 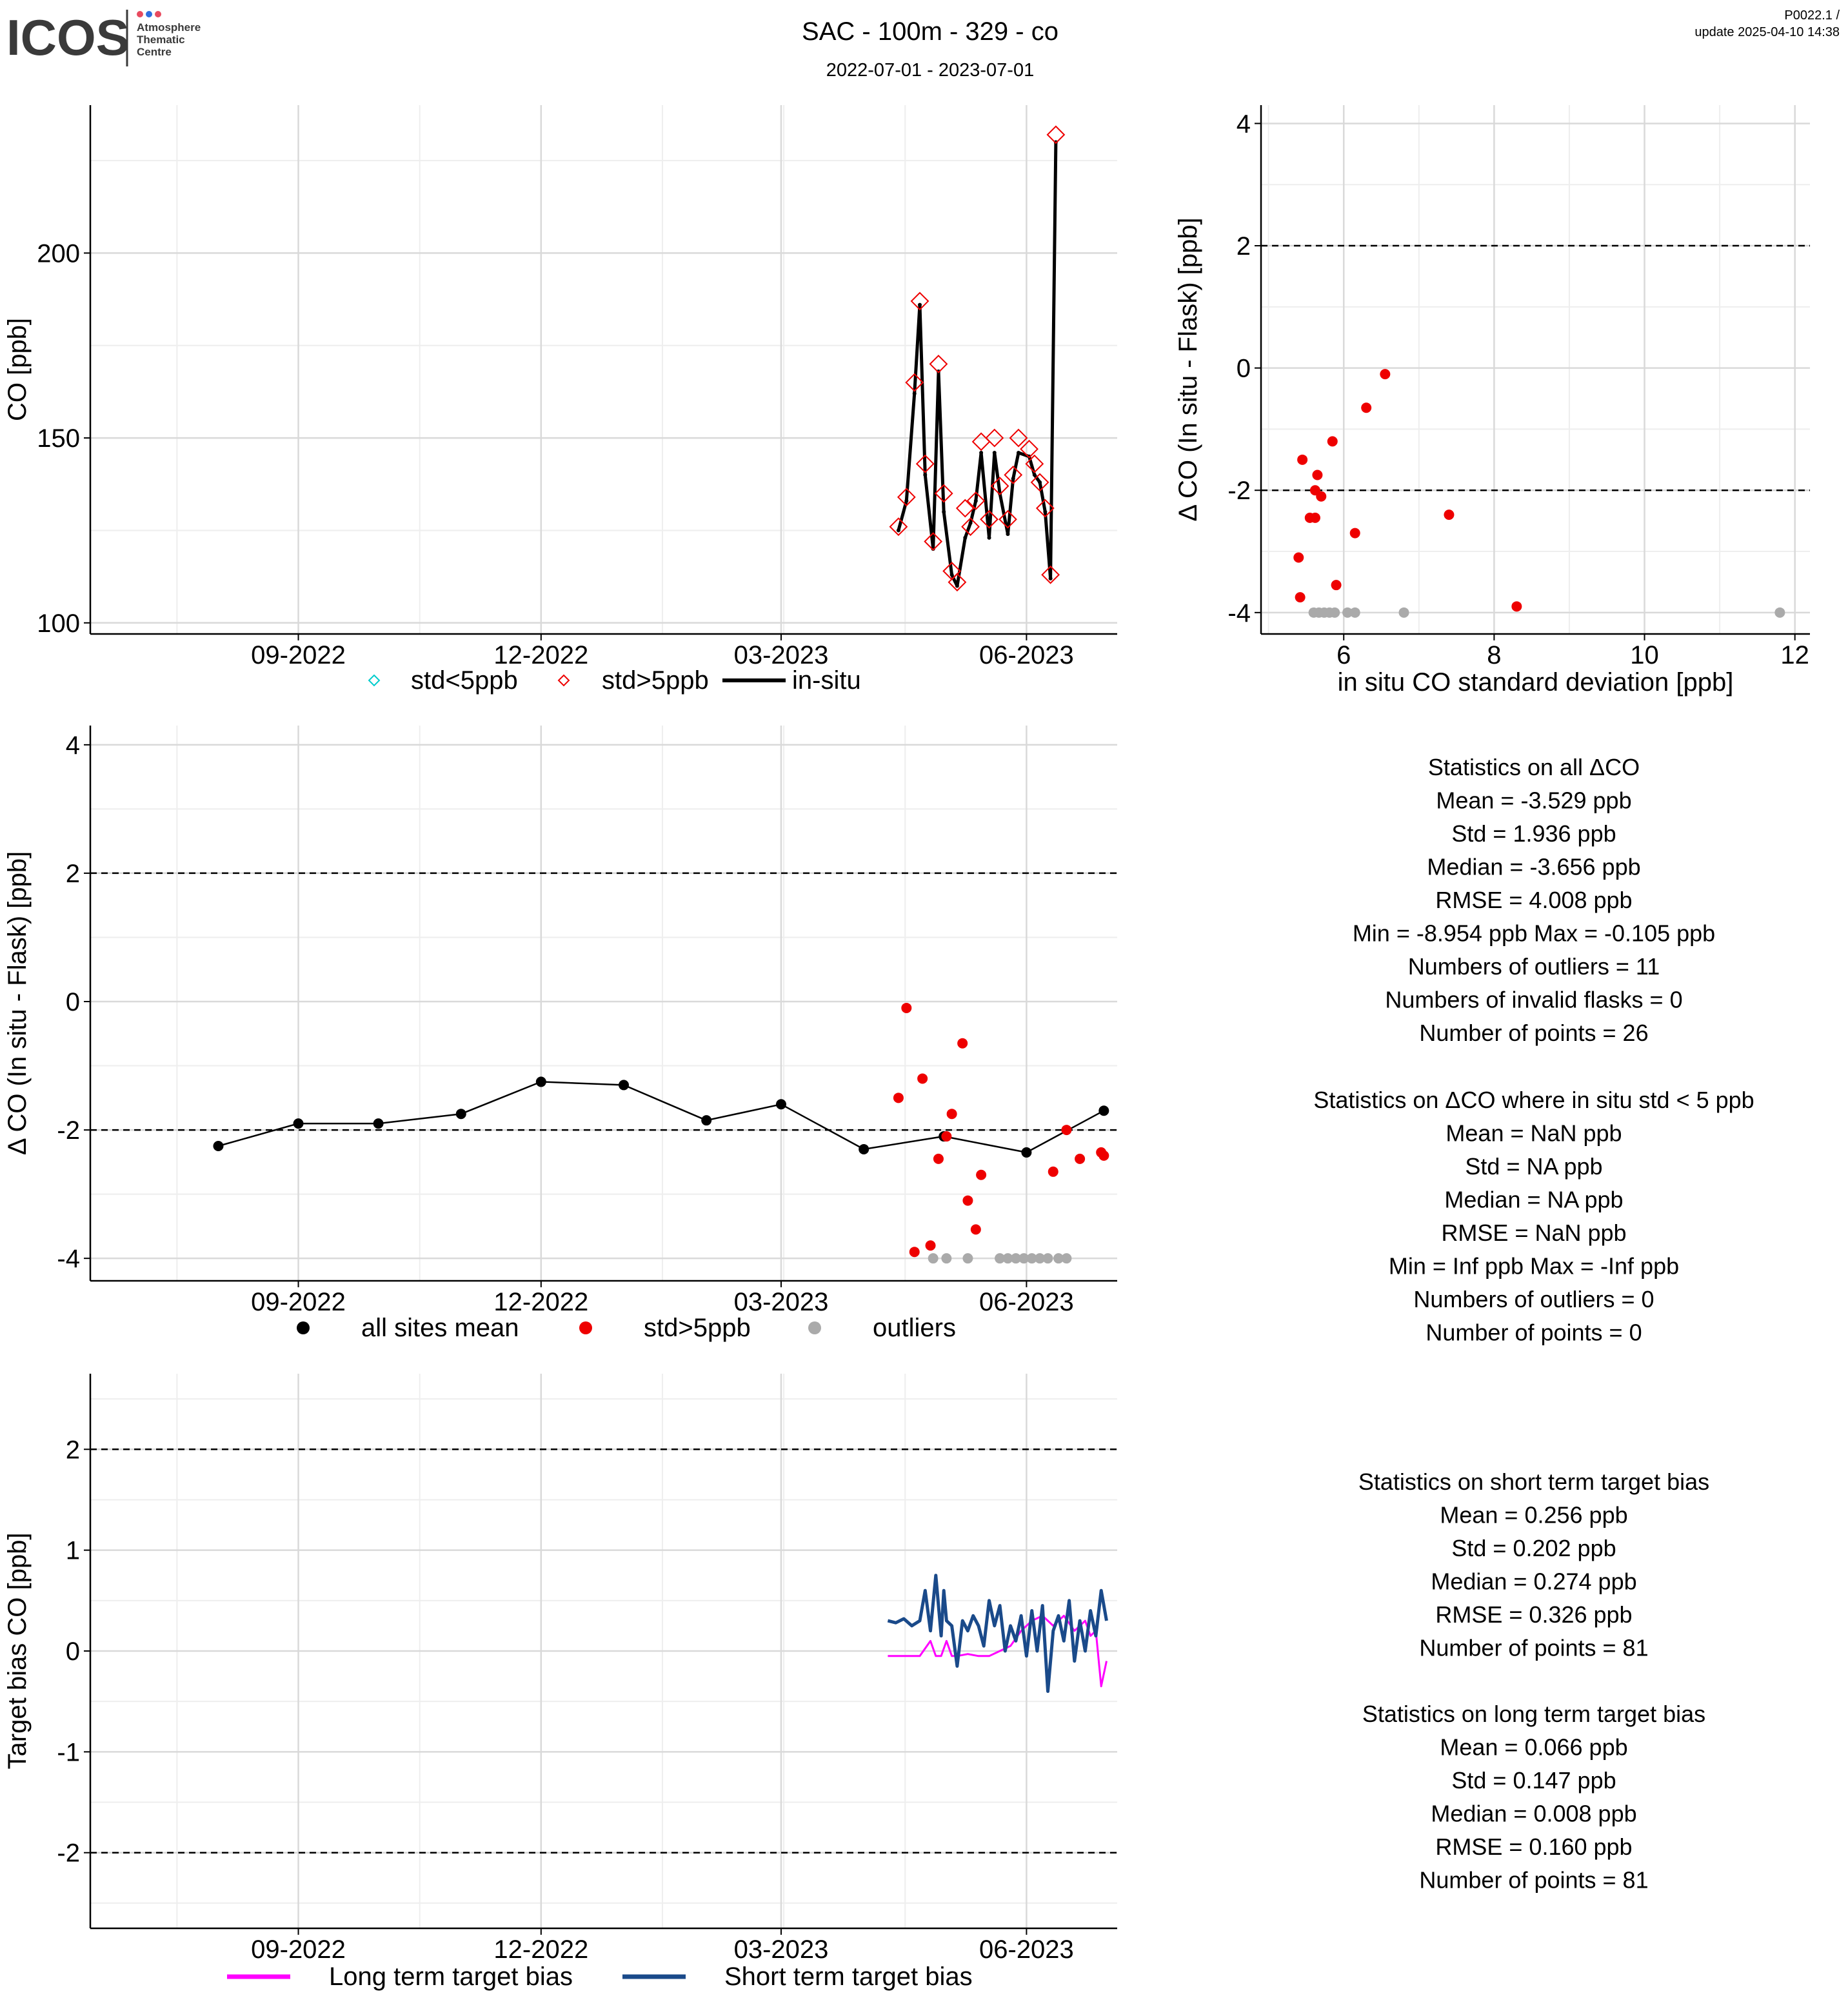 I want to click on stats-line-std5: Std = NA ppb, so click(x=1533, y=1166).